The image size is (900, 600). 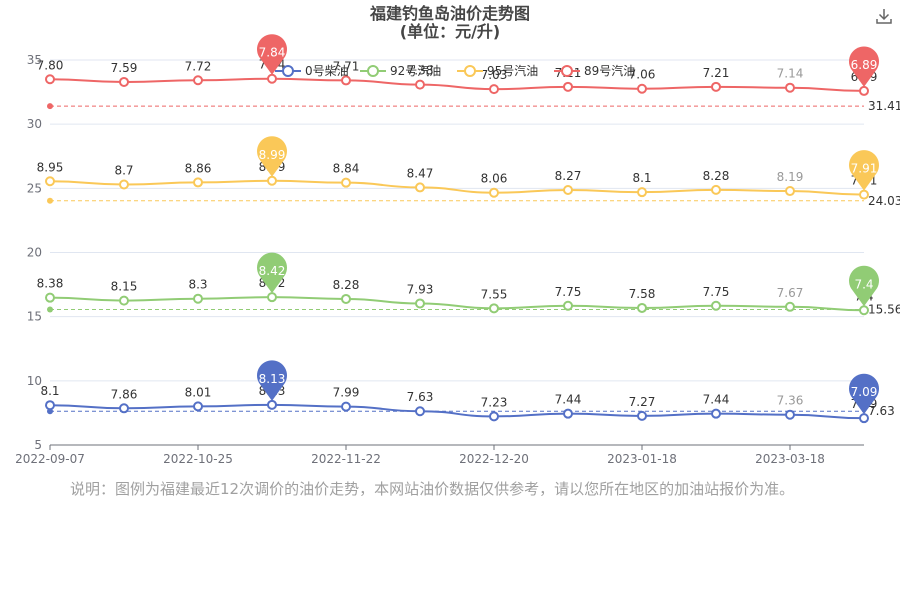 I want to click on min-marker-pin-label: 7.4, so click(x=863, y=284).